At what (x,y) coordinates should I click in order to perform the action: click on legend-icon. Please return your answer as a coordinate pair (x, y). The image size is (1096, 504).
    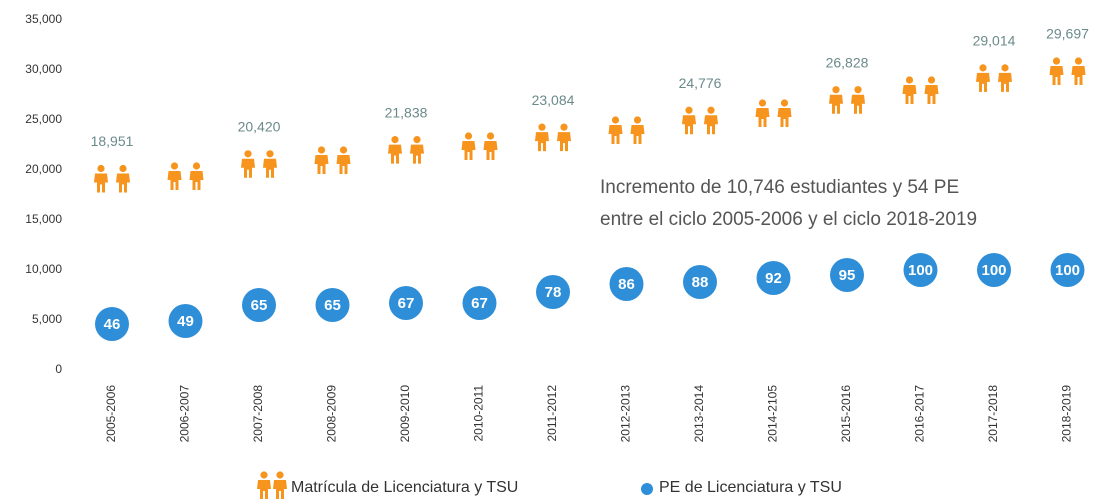
    Looking at the image, I should click on (272, 485).